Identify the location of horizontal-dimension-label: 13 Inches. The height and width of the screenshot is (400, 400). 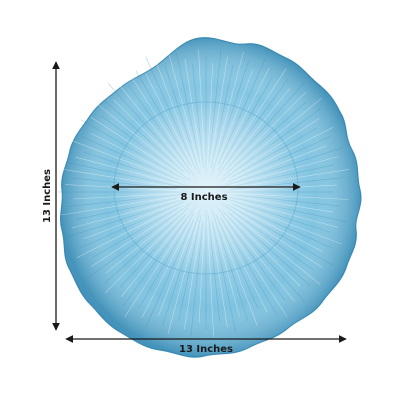
(206, 349).